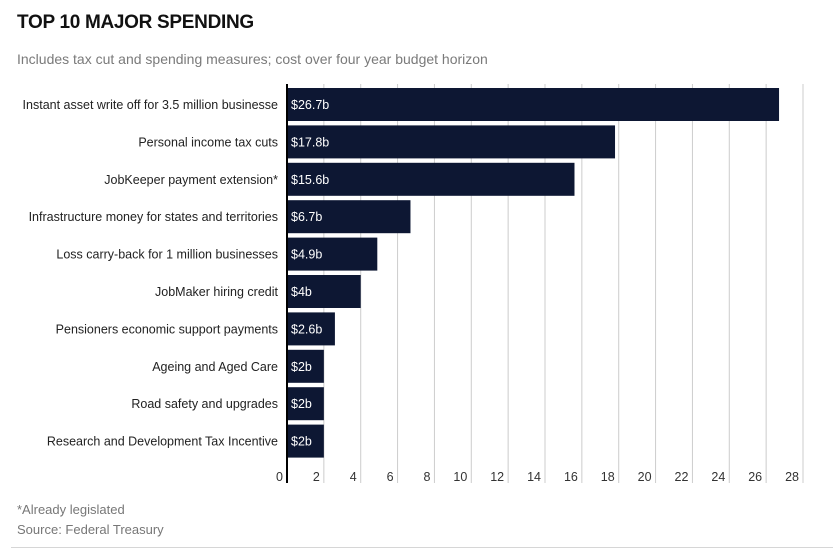  Describe the element at coordinates (460, 477) in the screenshot. I see `x-tick-label: 10` at that location.